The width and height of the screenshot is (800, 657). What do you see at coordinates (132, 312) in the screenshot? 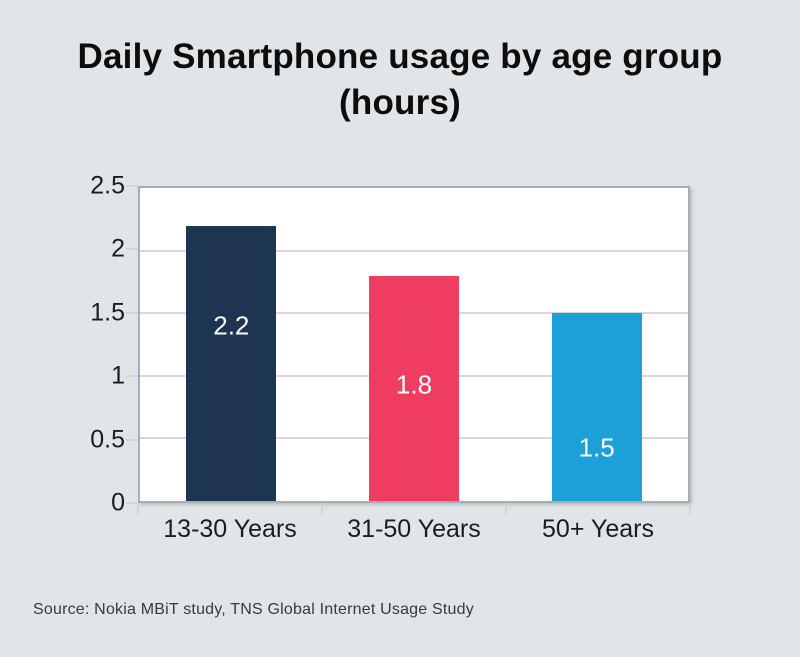
I see `y-tick-mark-1.5` at bounding box center [132, 312].